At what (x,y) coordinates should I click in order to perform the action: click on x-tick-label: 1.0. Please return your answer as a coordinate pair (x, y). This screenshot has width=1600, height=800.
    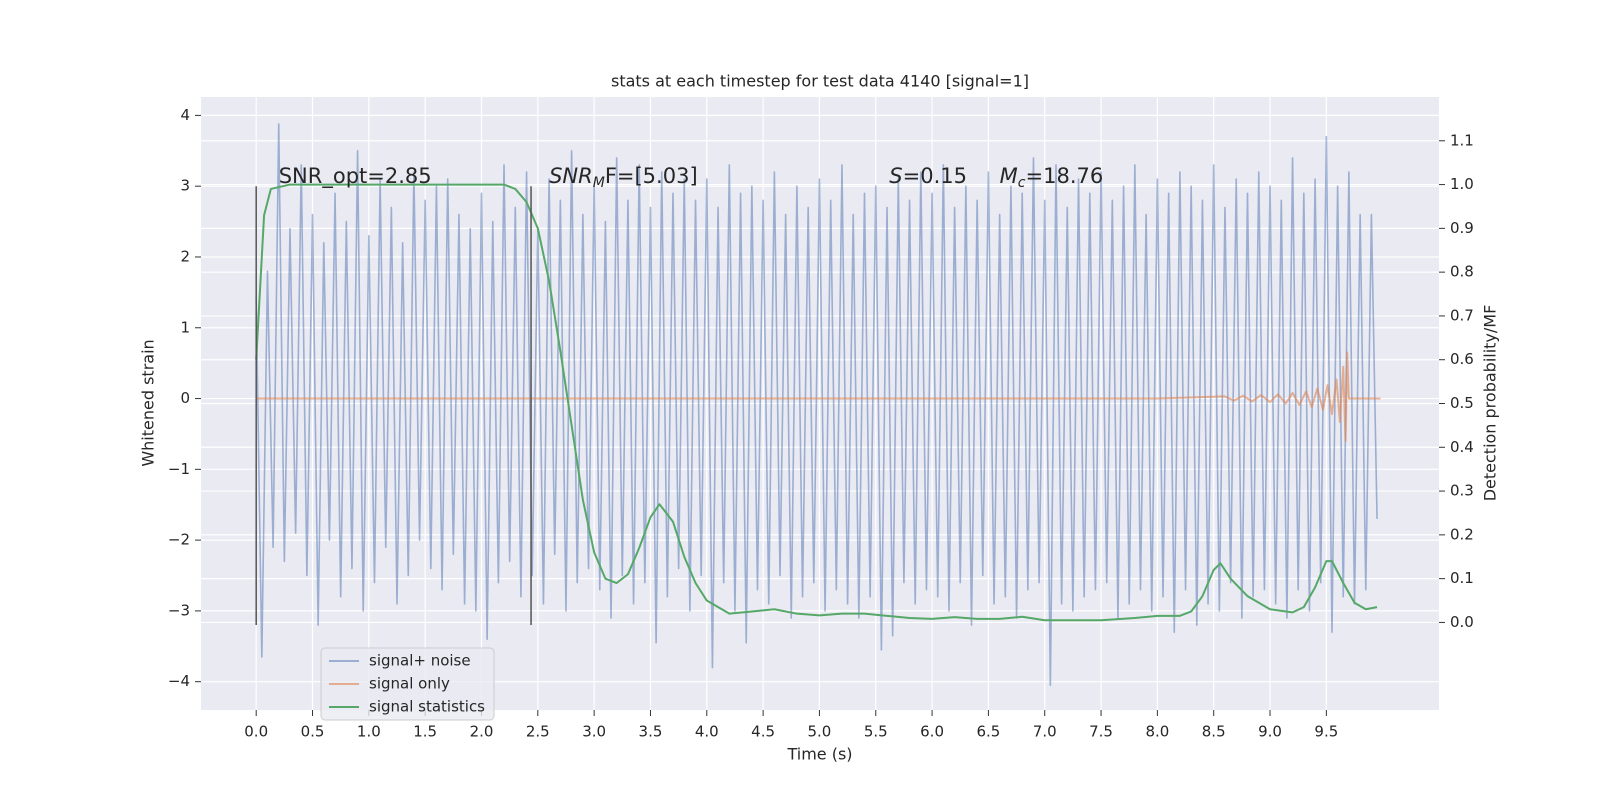
    Looking at the image, I should click on (369, 732).